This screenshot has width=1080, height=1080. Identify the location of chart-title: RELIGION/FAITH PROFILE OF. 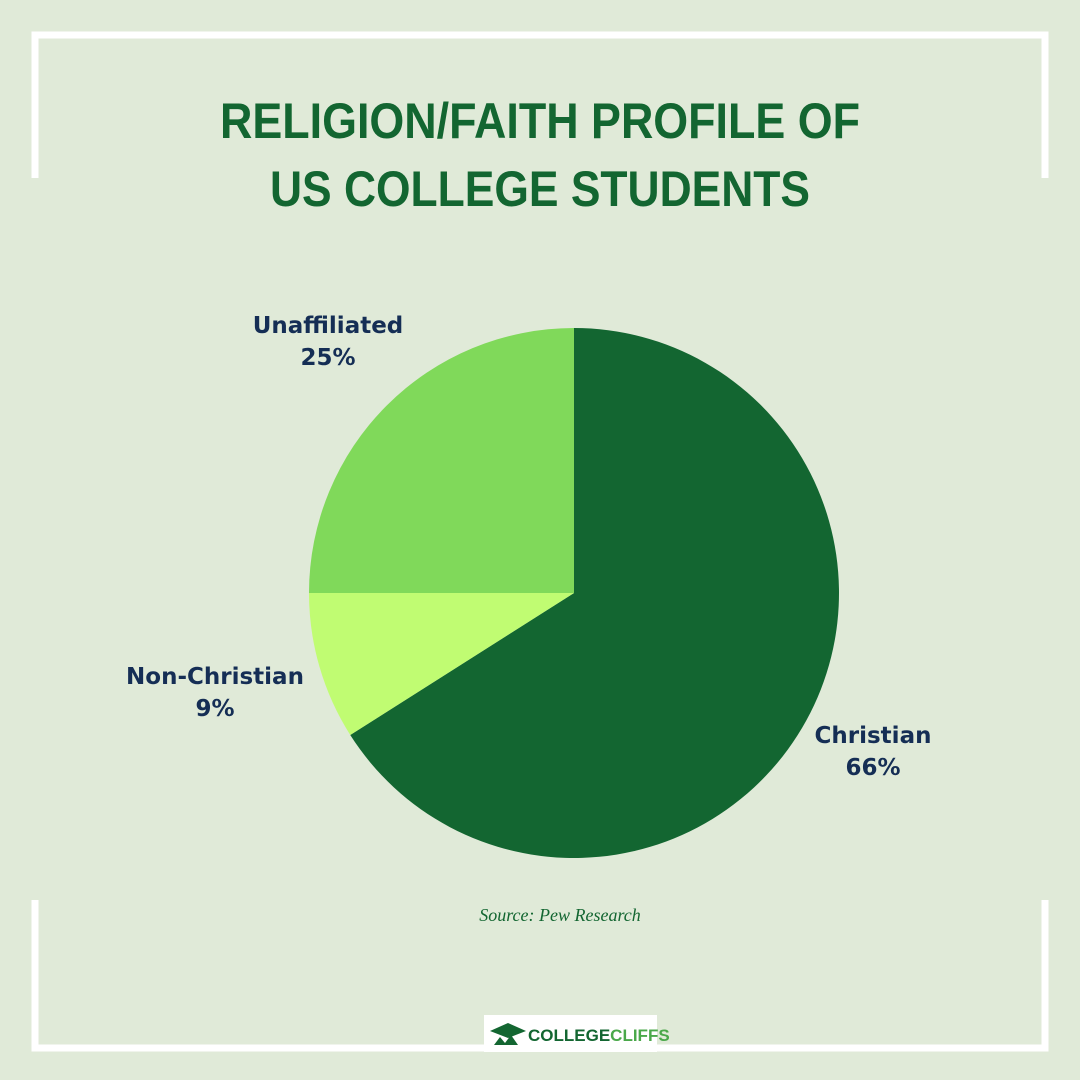
(540, 121).